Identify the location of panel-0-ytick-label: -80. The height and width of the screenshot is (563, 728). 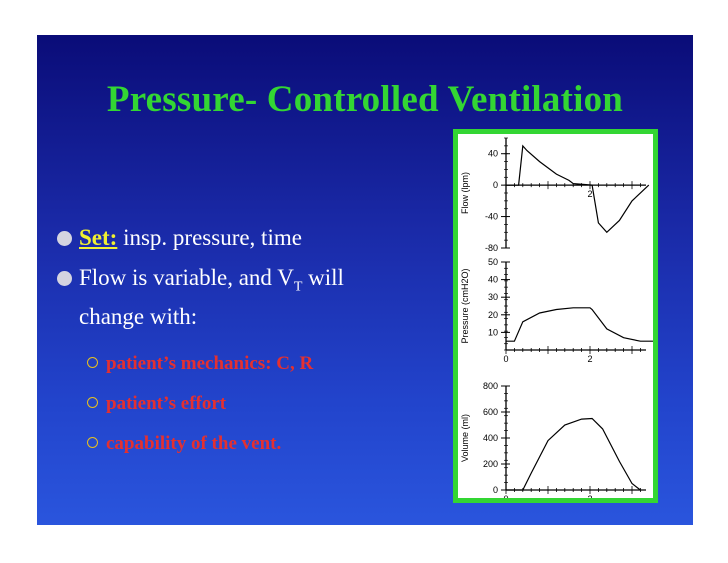
(491, 248).